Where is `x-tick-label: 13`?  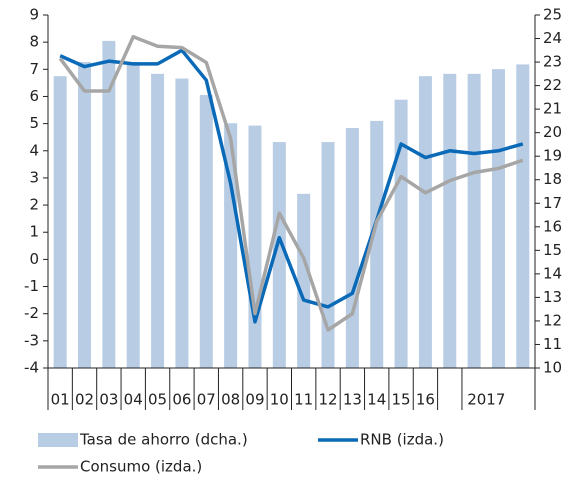 x-tick-label: 13 is located at coordinates (352, 400).